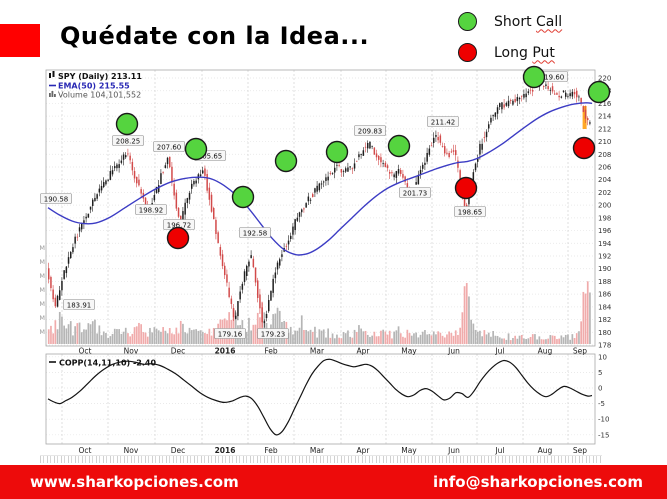  I want to click on short-call-label: Short Call, so click(528, 21).